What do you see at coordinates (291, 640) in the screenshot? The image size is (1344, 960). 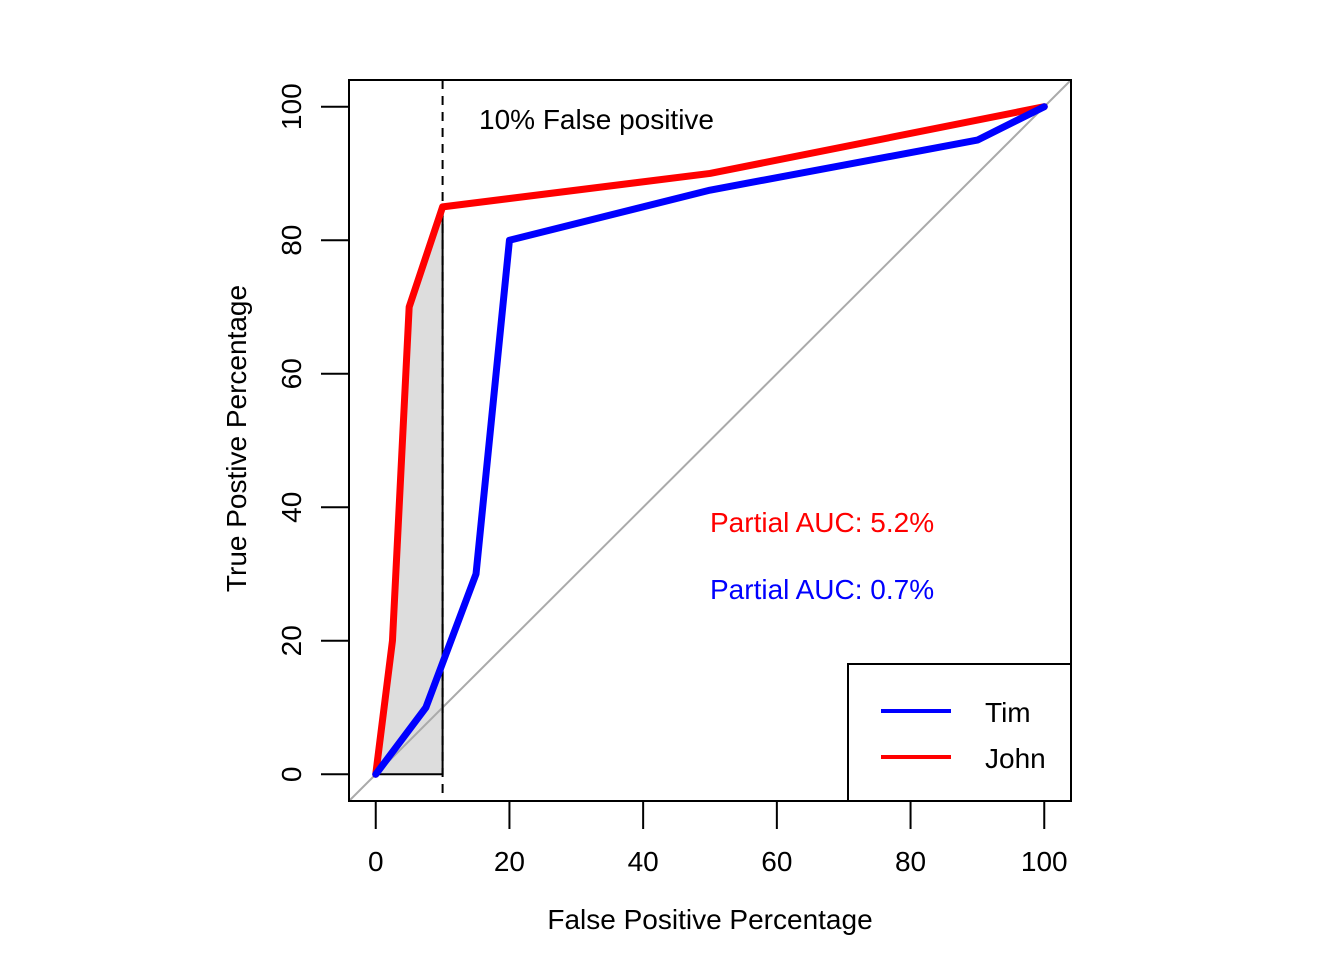 I see `y-tick-label-20: 20` at bounding box center [291, 640].